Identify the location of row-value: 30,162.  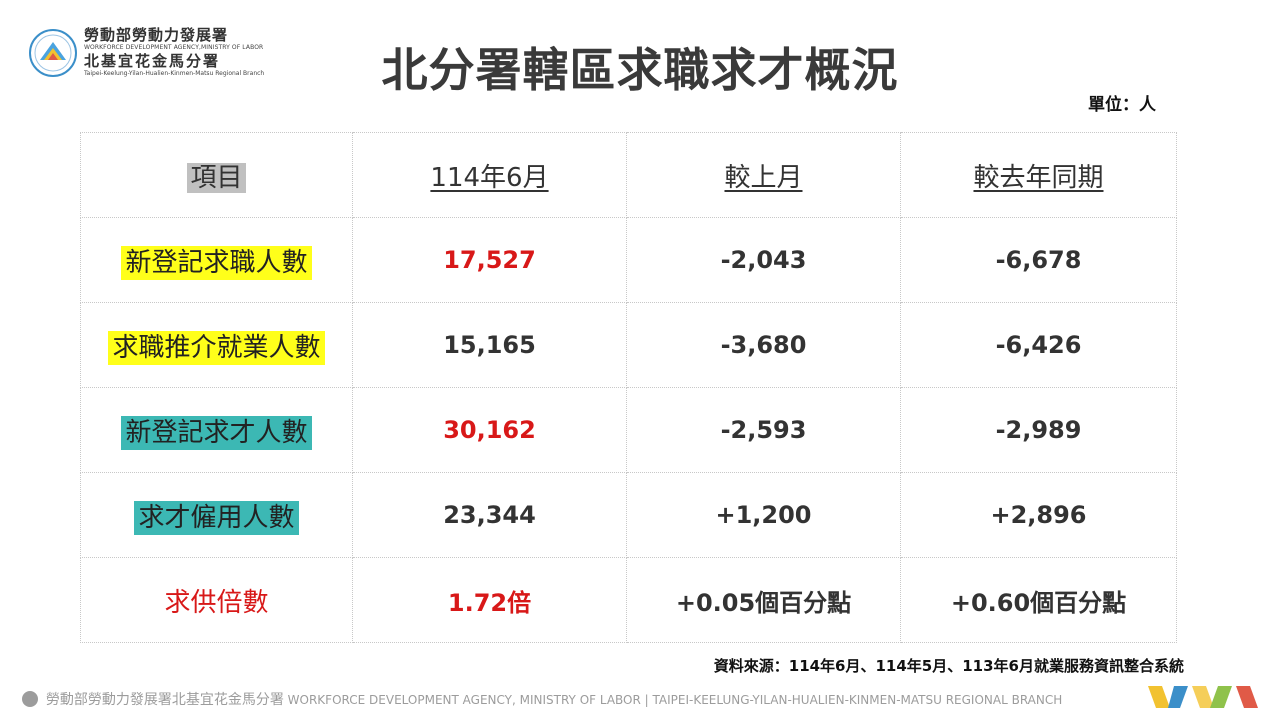
(489, 430).